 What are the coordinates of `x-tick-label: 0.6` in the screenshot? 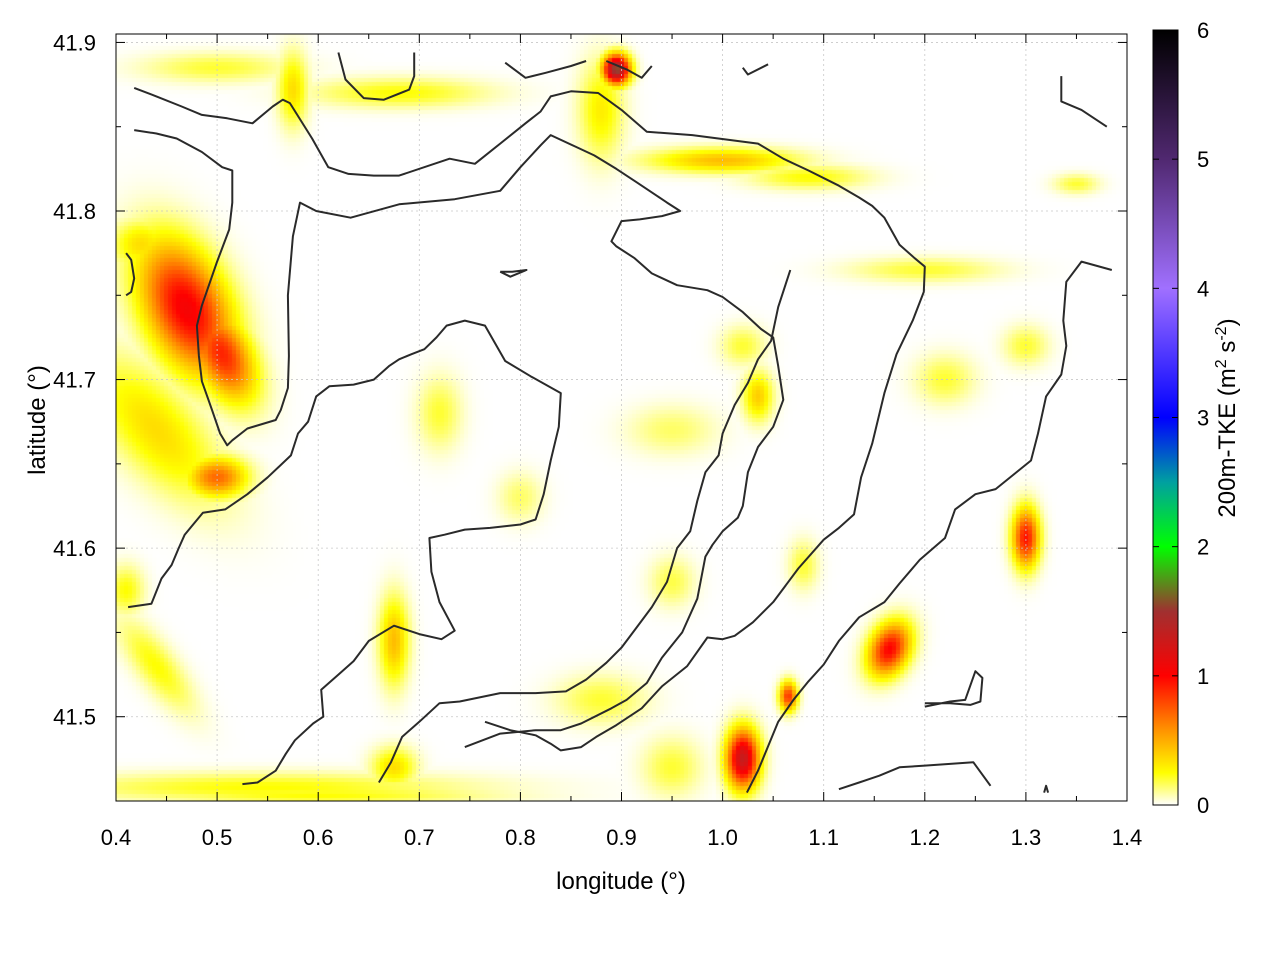 It's located at (318, 837).